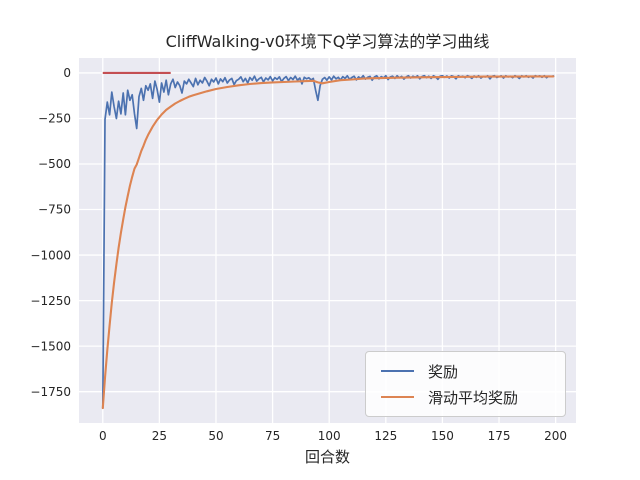 This screenshot has width=640, height=480. What do you see at coordinates (50, 255) in the screenshot?
I see `y-tick-label: −1000` at bounding box center [50, 255].